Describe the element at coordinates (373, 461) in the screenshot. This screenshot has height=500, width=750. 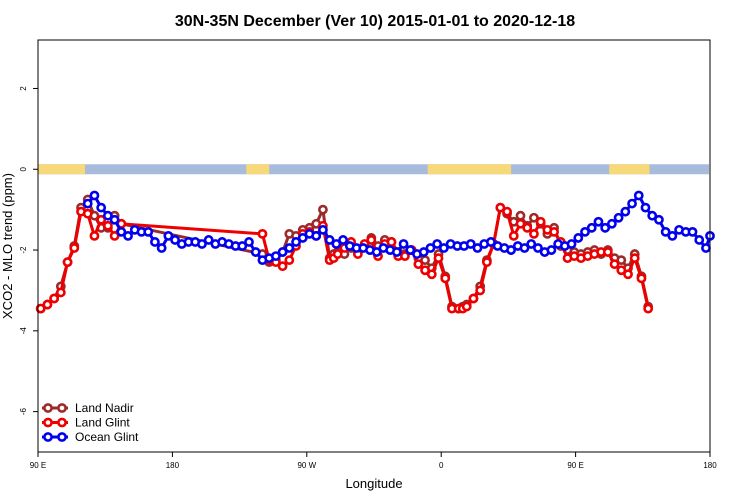
I see `x-axis: 90 E 180 90 W 0 90 E 180` at that location.